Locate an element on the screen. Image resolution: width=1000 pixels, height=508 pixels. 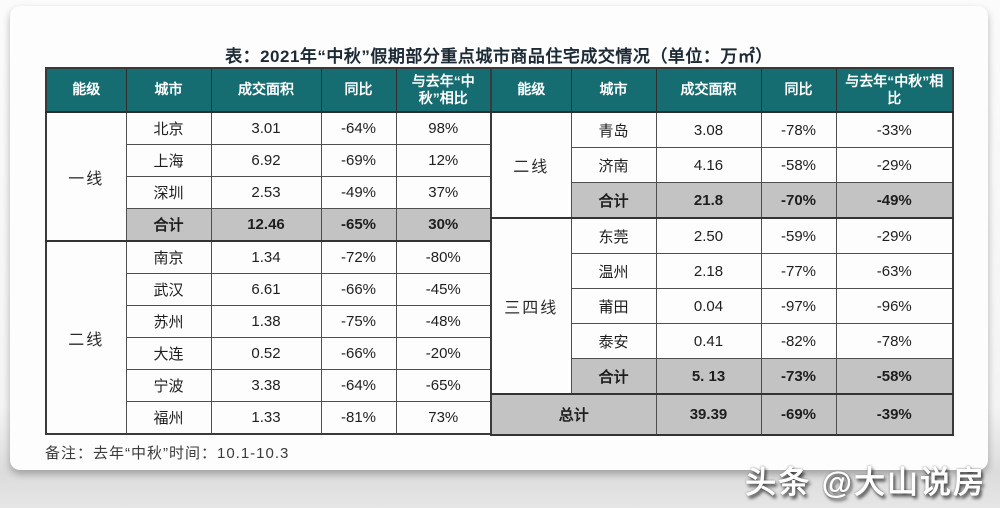
city-cell: 苏州 is located at coordinates (168, 321).